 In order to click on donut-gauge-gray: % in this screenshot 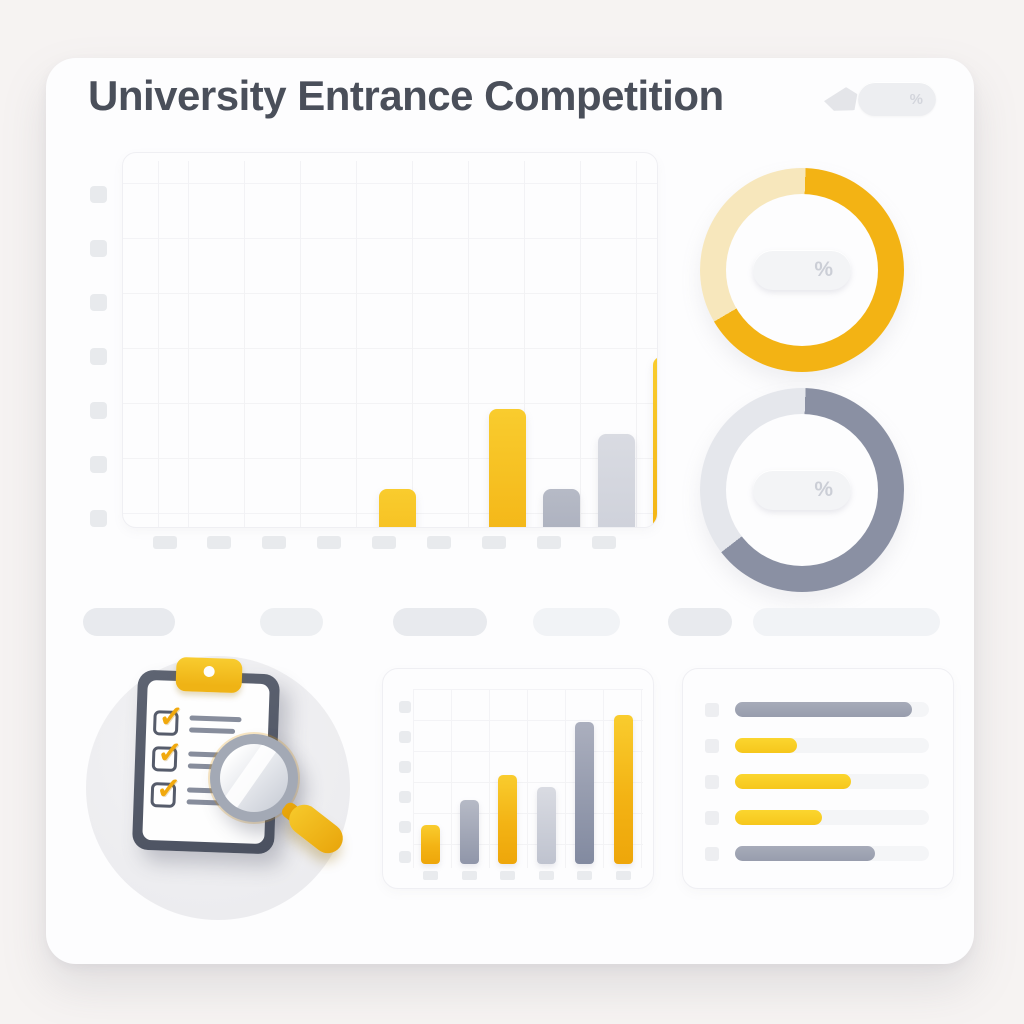, I will do `click(802, 490)`.